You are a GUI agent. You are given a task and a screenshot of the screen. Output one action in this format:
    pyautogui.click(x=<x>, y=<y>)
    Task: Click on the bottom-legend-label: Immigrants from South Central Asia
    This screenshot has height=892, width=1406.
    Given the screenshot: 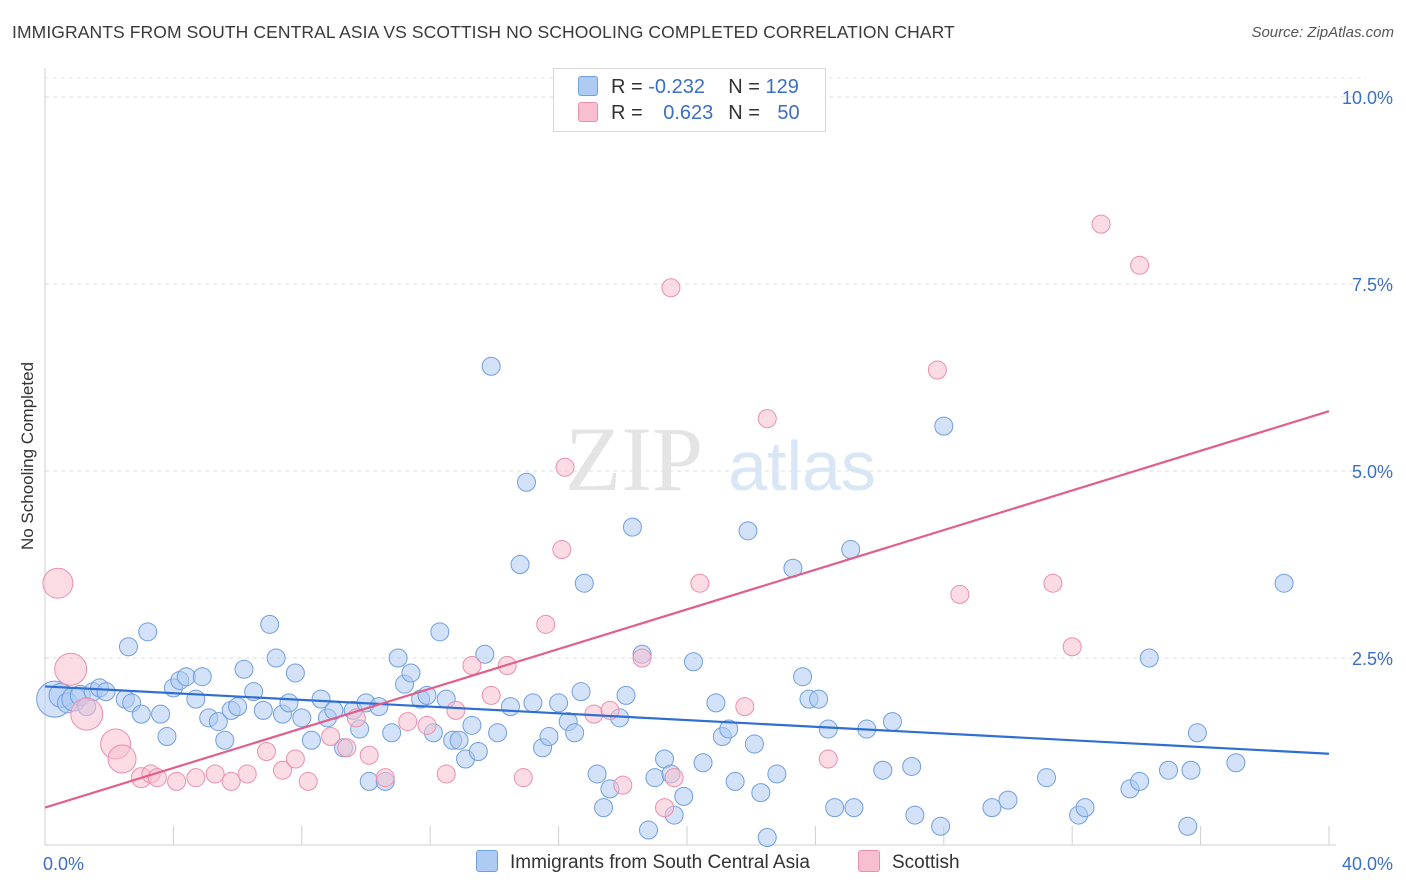 What is the action you would take?
    pyautogui.click(x=660, y=862)
    